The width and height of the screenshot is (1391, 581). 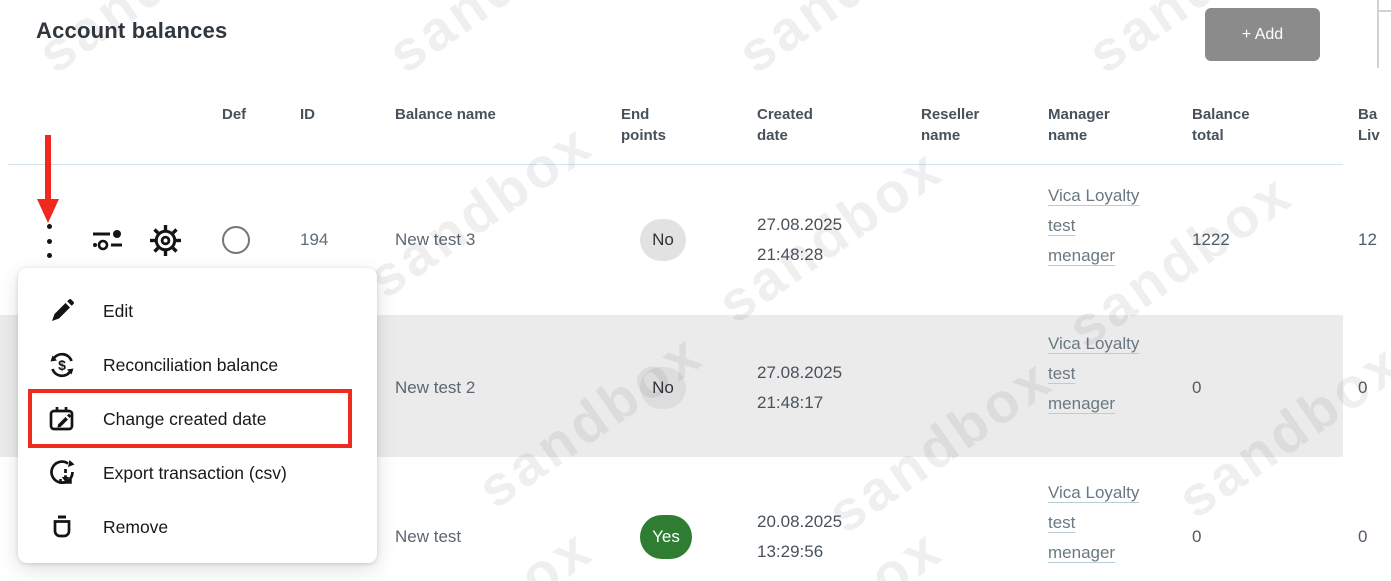 What do you see at coordinates (1367, 239) in the screenshot?
I see `cell-balance-live: 12` at bounding box center [1367, 239].